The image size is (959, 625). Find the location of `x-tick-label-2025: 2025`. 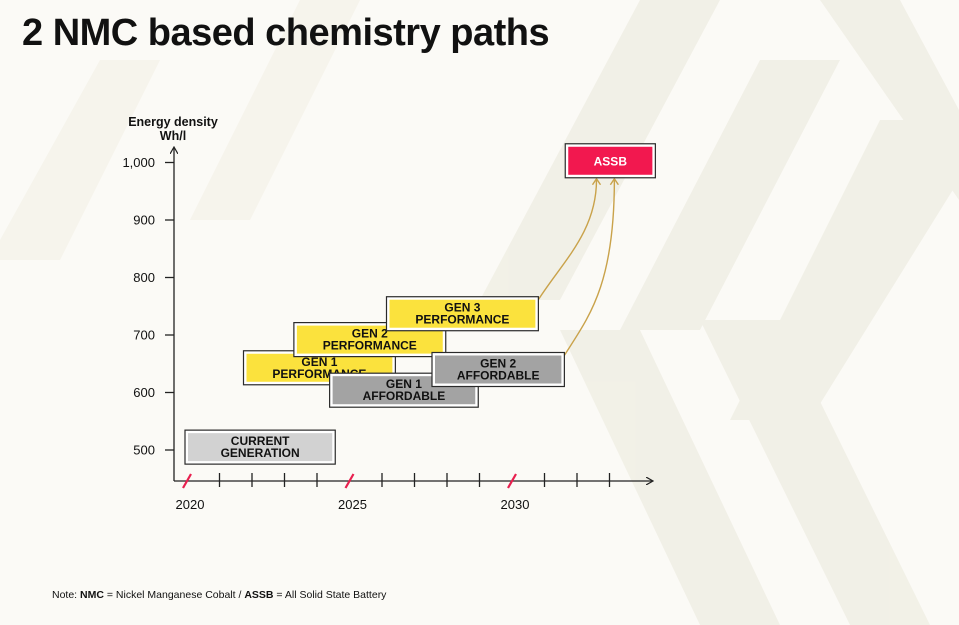

x-tick-label-2025: 2025 is located at coordinates (352, 504).